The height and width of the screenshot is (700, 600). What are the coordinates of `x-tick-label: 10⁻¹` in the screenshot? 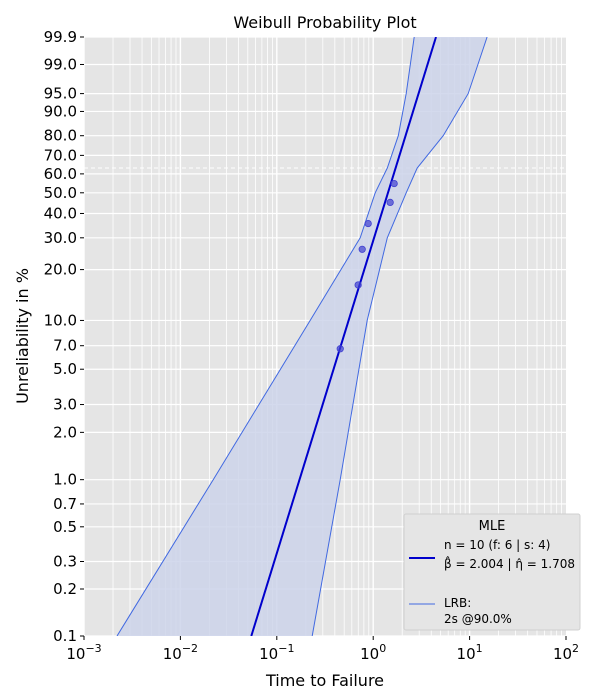 It's located at (276, 652).